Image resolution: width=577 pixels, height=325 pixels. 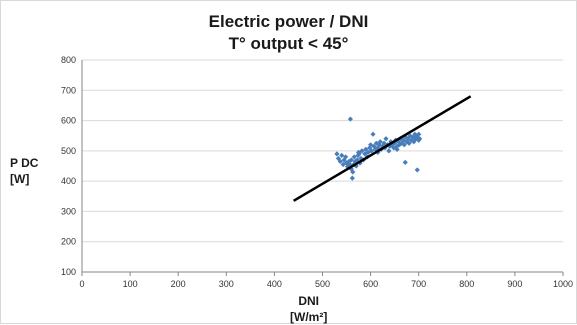 What do you see at coordinates (68, 90) in the screenshot?
I see `y-tick-label: 700` at bounding box center [68, 90].